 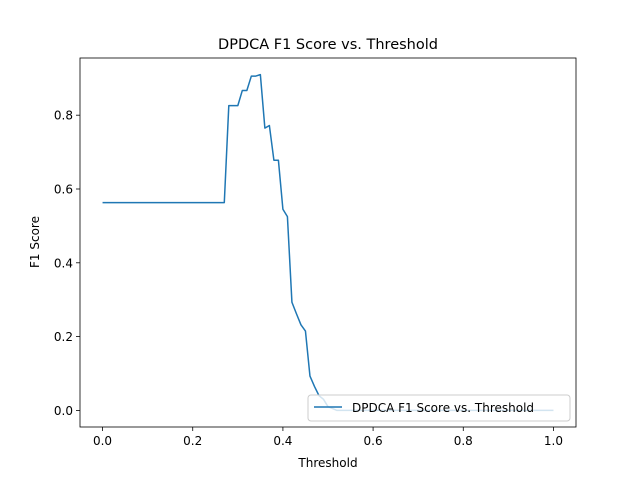 I want to click on x-tick-label: 0.8, so click(x=463, y=441).